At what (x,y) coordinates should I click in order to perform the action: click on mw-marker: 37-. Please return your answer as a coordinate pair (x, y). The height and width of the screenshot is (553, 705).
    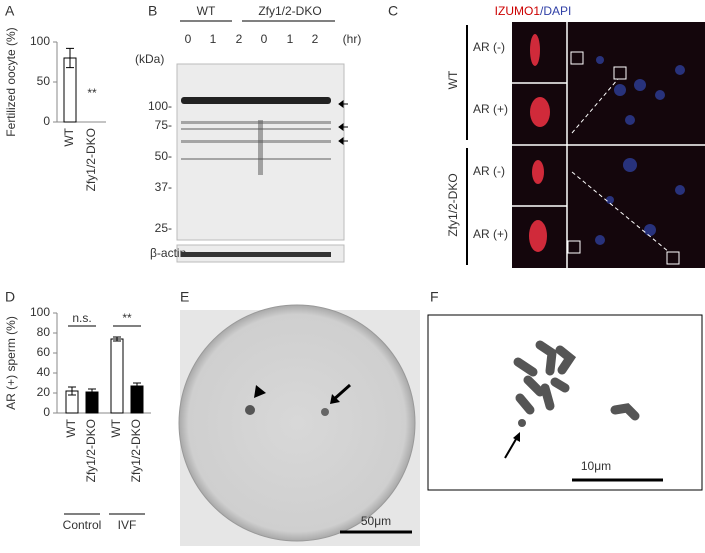
    Looking at the image, I should click on (163, 187).